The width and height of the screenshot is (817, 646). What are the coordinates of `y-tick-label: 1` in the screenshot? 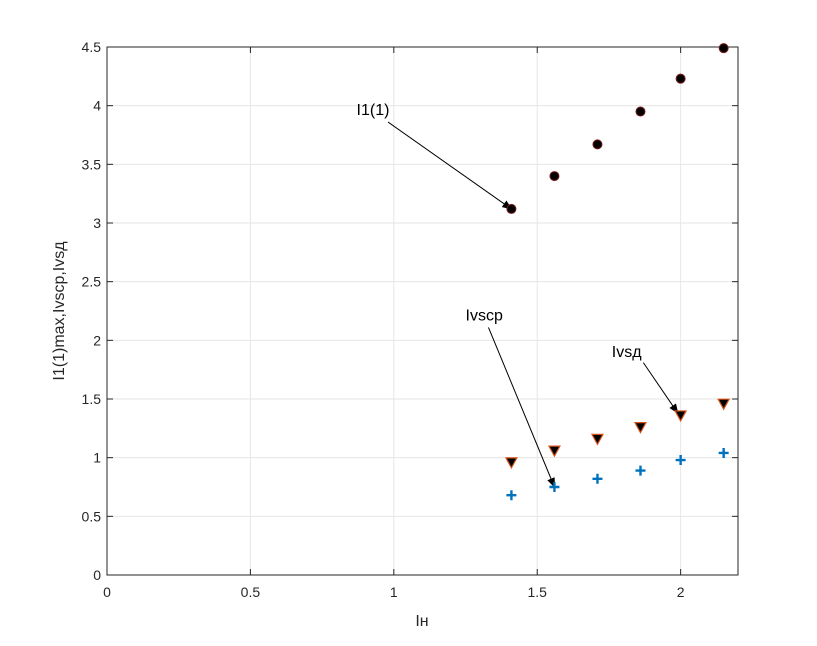 It's located at (97, 458).